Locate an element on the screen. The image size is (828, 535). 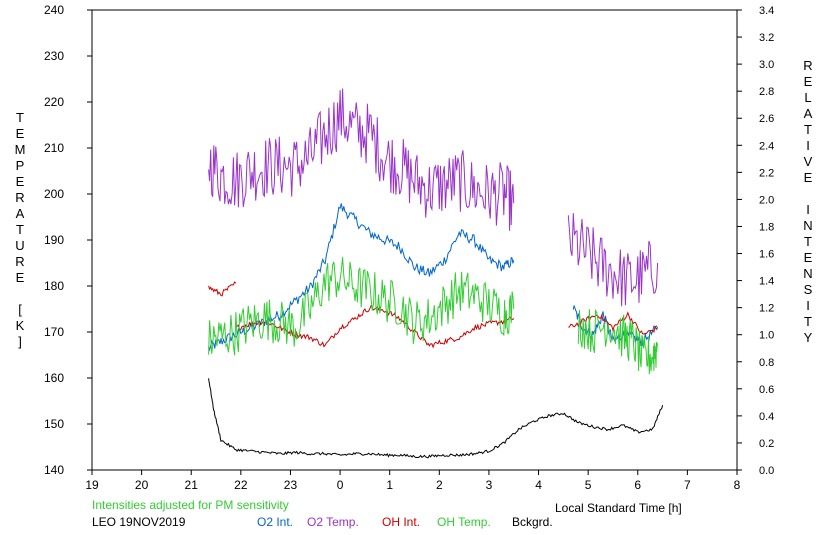
axis-label-letter: K is located at coordinates (20, 325).